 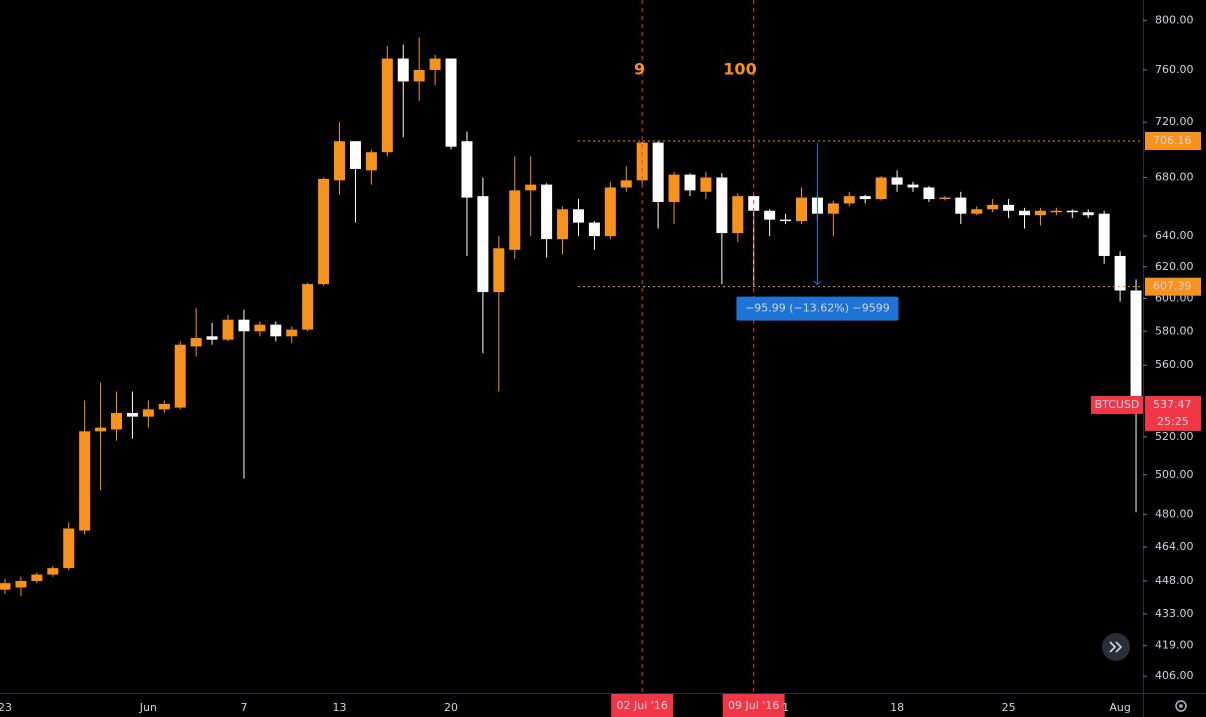 What do you see at coordinates (1174, 364) in the screenshot?
I see `y-tick-label: 560.00` at bounding box center [1174, 364].